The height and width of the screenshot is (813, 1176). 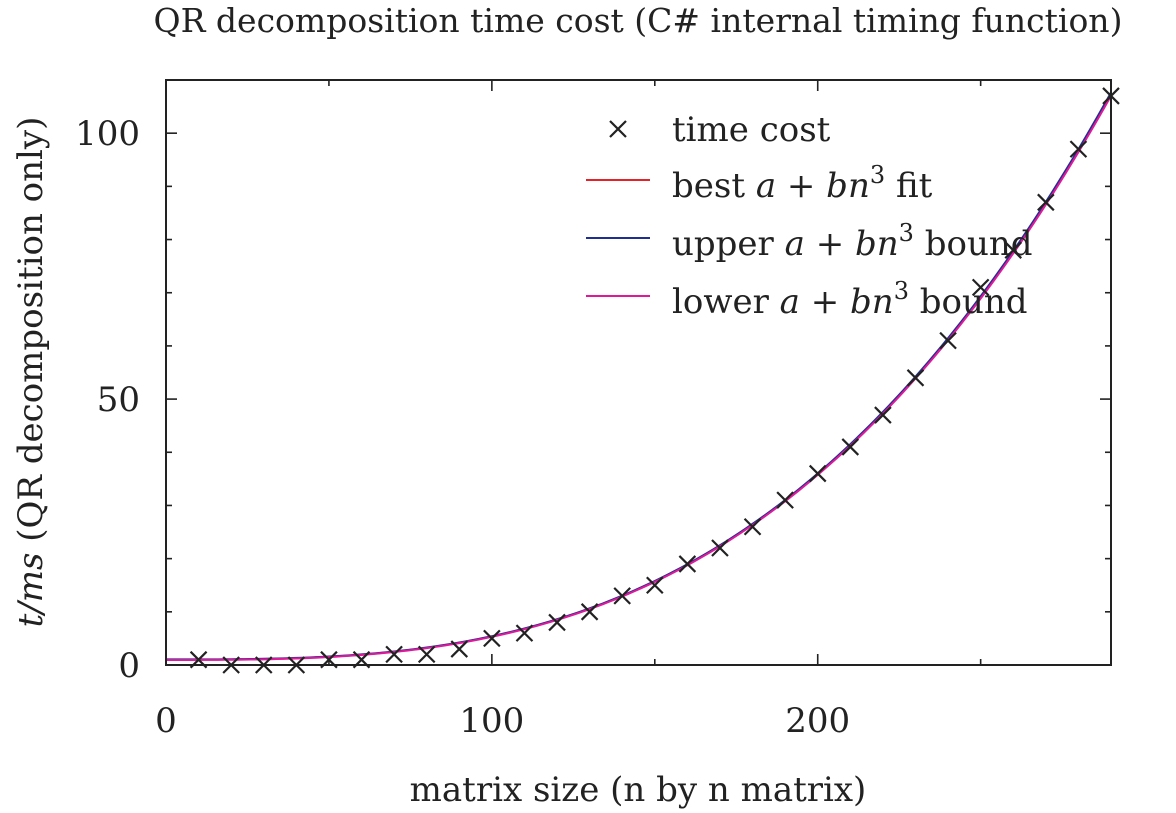 What do you see at coordinates (491, 721) in the screenshot?
I see `x-tick-label: 100` at bounding box center [491, 721].